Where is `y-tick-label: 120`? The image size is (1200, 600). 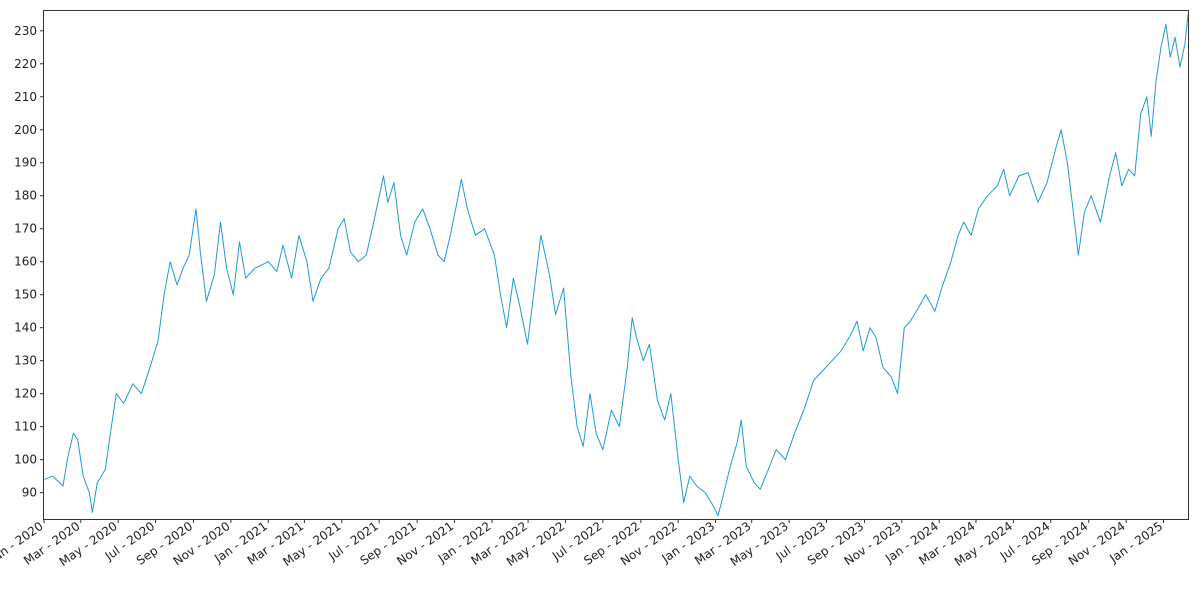
y-tick-label: 120 is located at coordinates (25, 394).